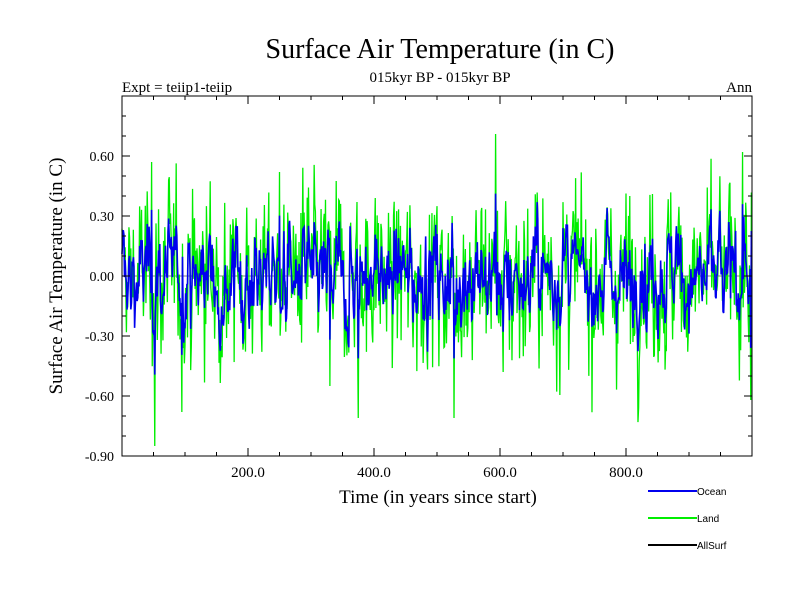  What do you see at coordinates (438, 497) in the screenshot?
I see `x-axis-label: Time (in years since start)` at bounding box center [438, 497].